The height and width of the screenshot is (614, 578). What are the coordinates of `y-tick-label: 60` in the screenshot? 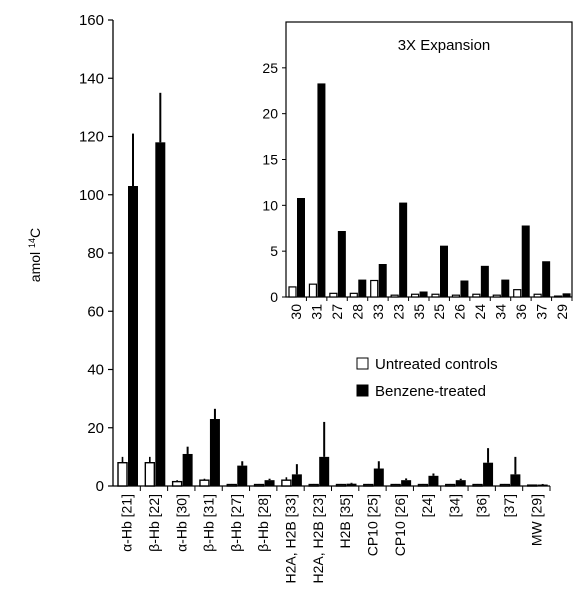 It's located at (95, 311).